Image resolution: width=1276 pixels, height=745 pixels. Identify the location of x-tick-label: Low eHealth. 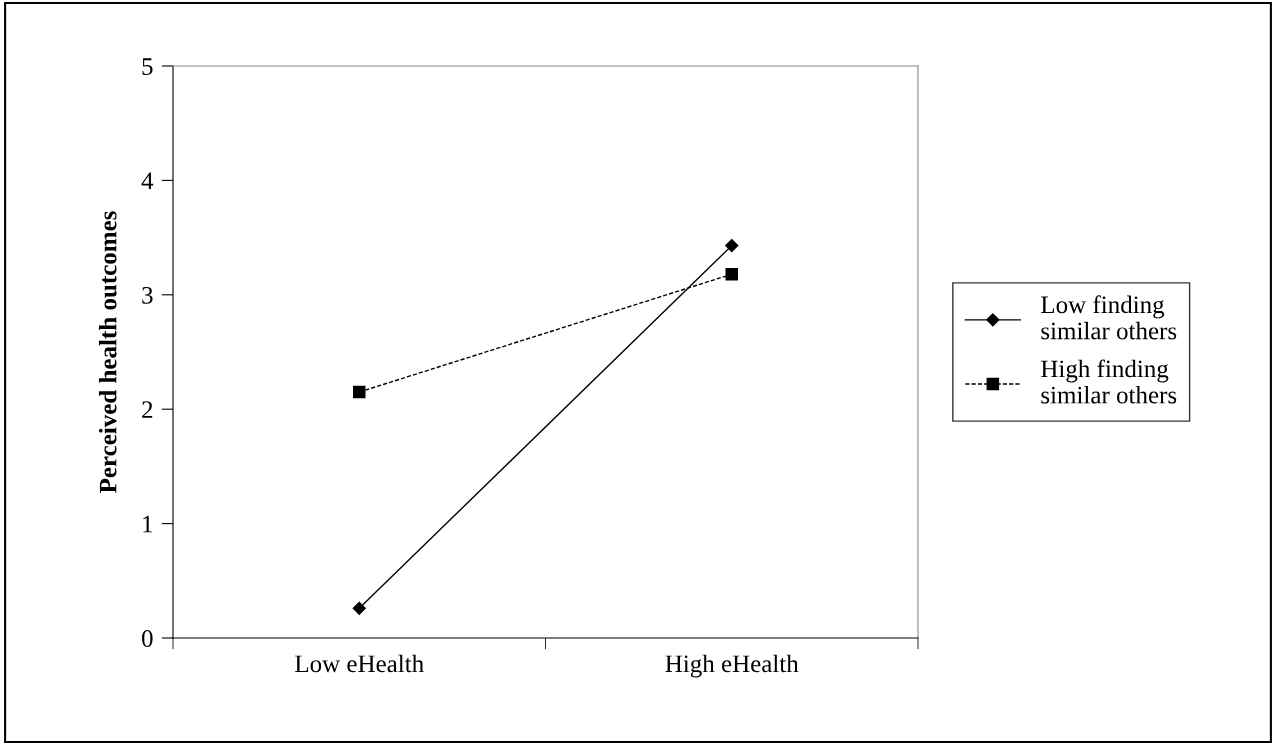
(359, 663).